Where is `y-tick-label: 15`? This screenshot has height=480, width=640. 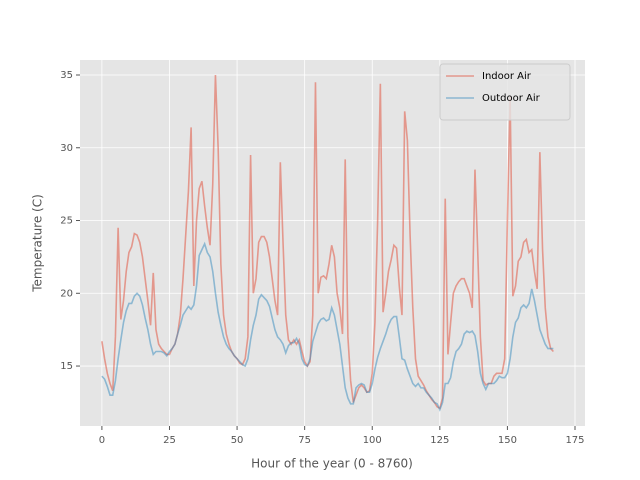
y-tick-label: 15 is located at coordinates (66, 366).